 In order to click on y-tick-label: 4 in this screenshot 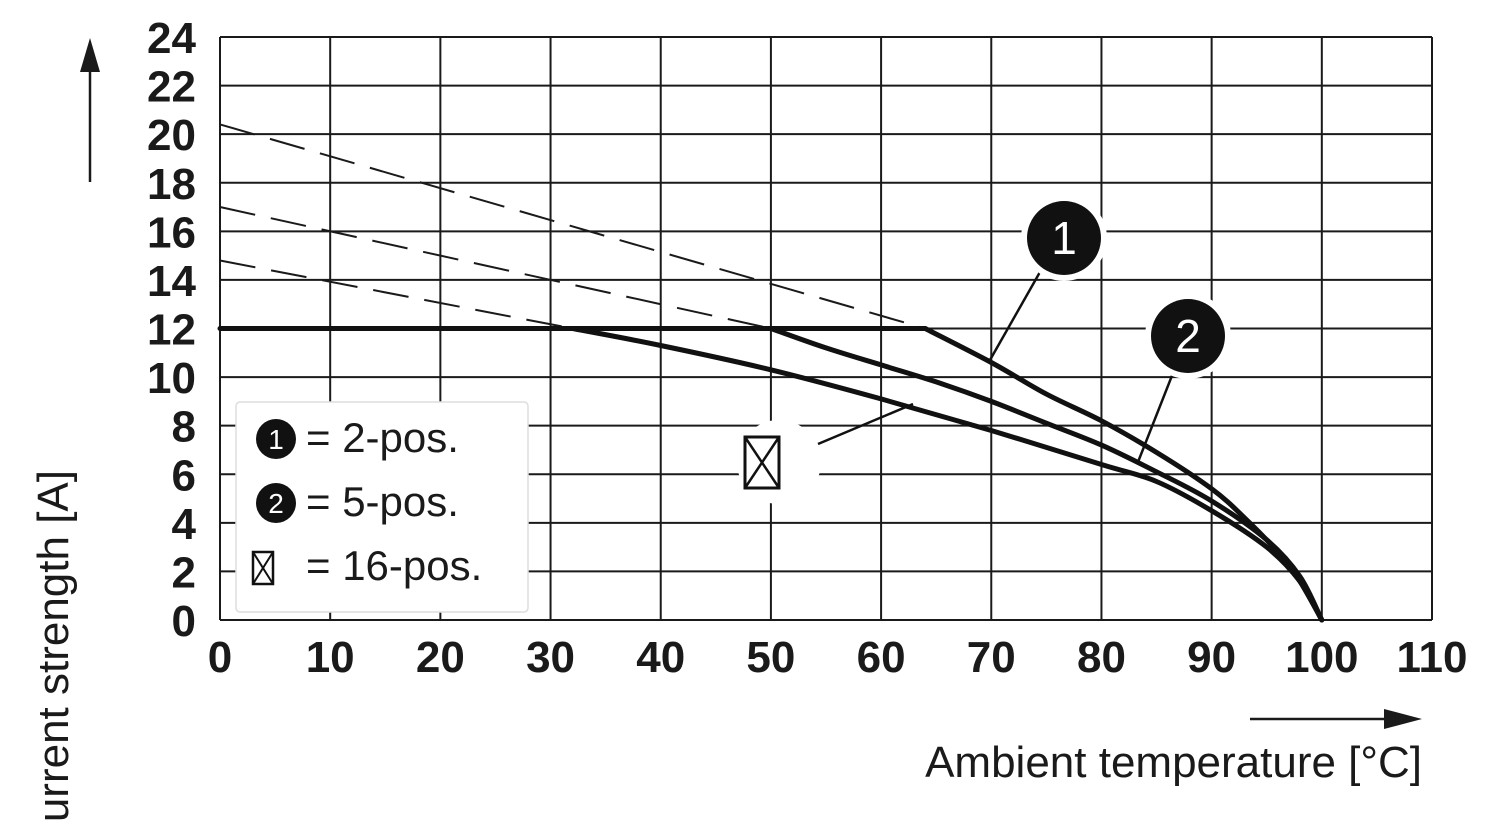, I will do `click(184, 524)`.